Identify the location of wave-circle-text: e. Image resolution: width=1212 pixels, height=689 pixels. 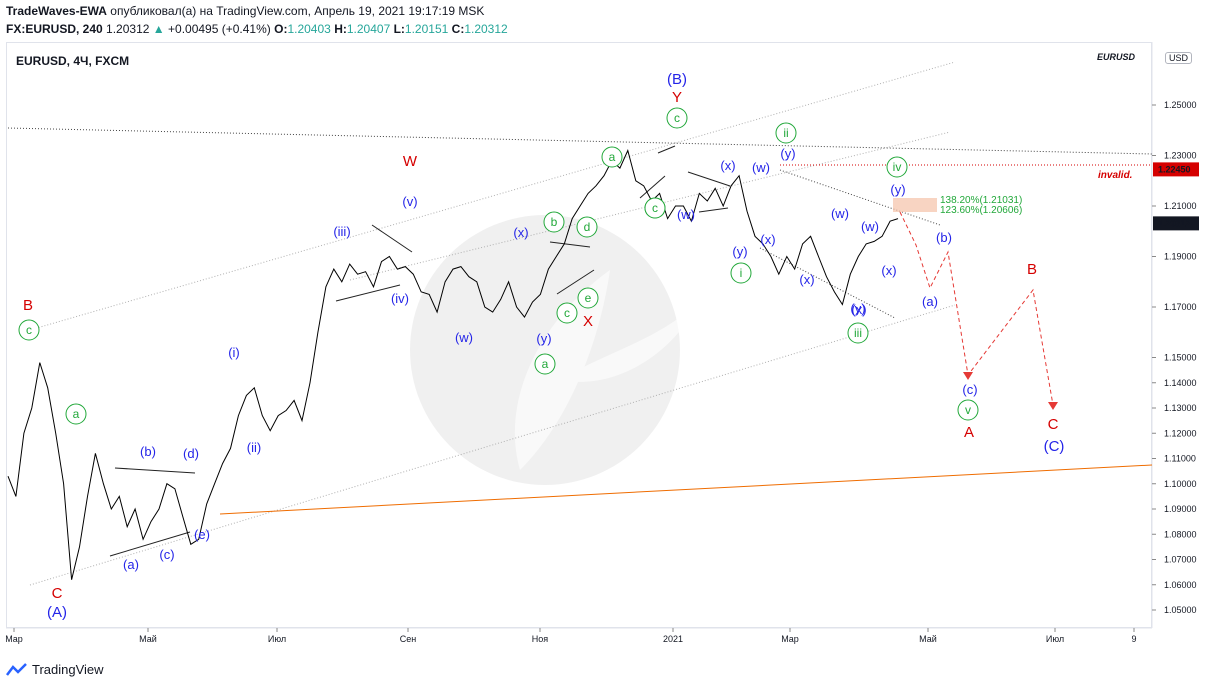
(588, 298).